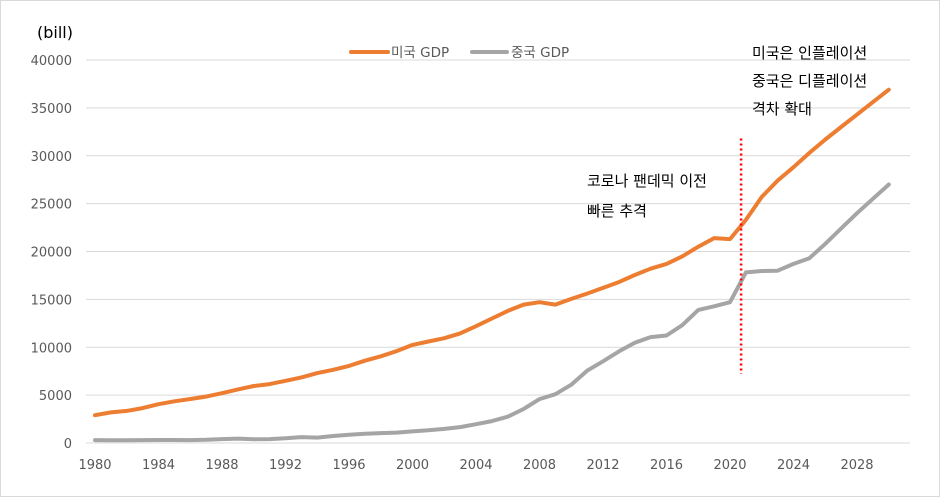  I want to click on x-tick-label: 2016, so click(666, 465).